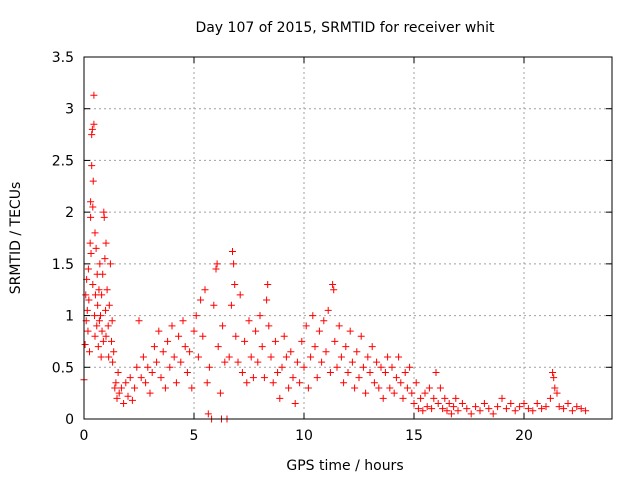 The width and height of the screenshot is (640, 480). I want to click on y-tick-label: 3, so click(69, 110).